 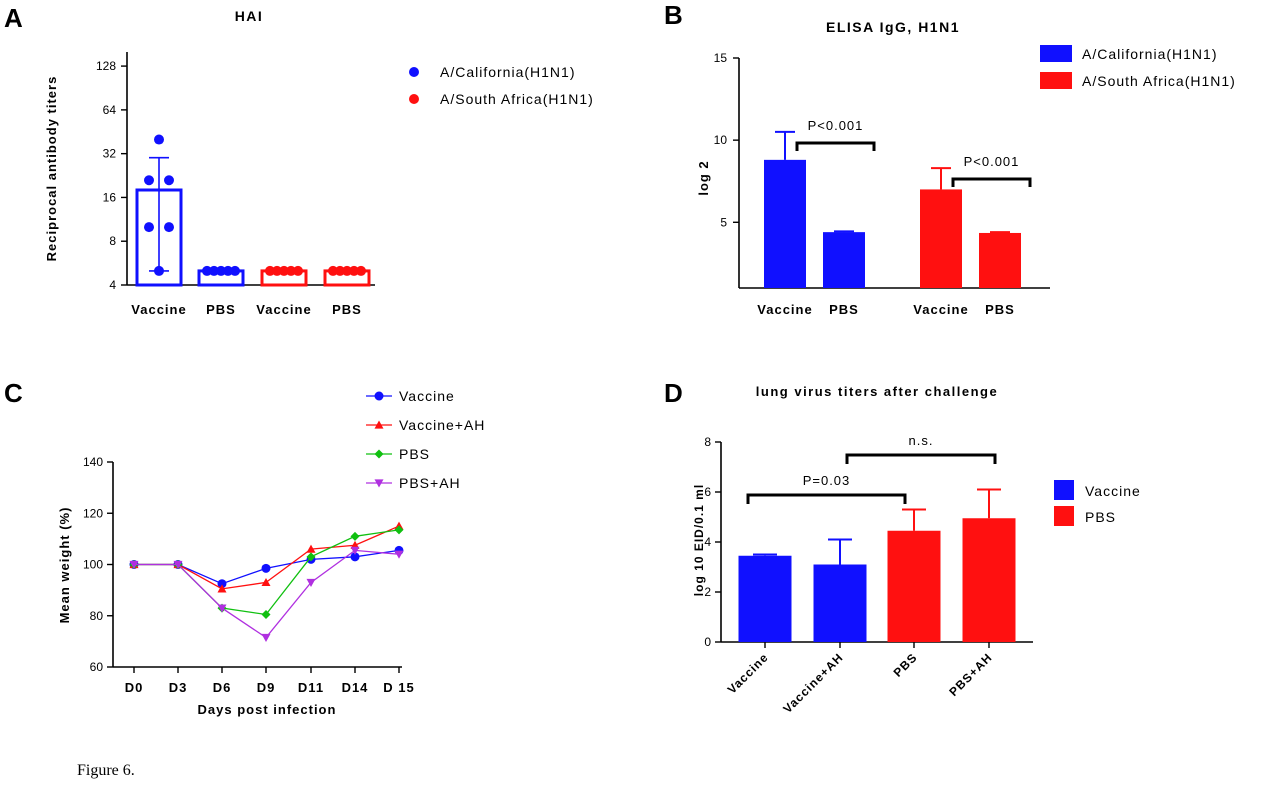 What do you see at coordinates (51, 169) in the screenshot?
I see `chart-a-y-label: Reciprocal antibody titers` at bounding box center [51, 169].